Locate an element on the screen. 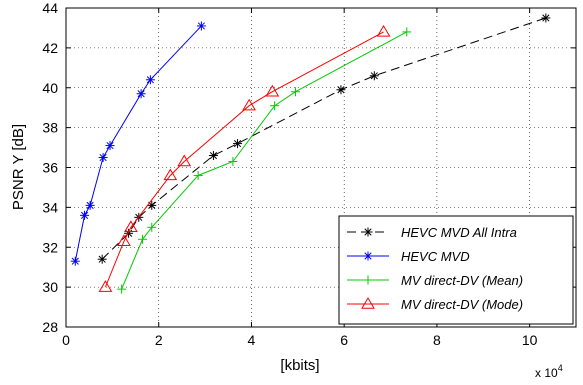 This screenshot has width=583, height=385. legend-entry: HEVC MVD is located at coordinates (408, 256).